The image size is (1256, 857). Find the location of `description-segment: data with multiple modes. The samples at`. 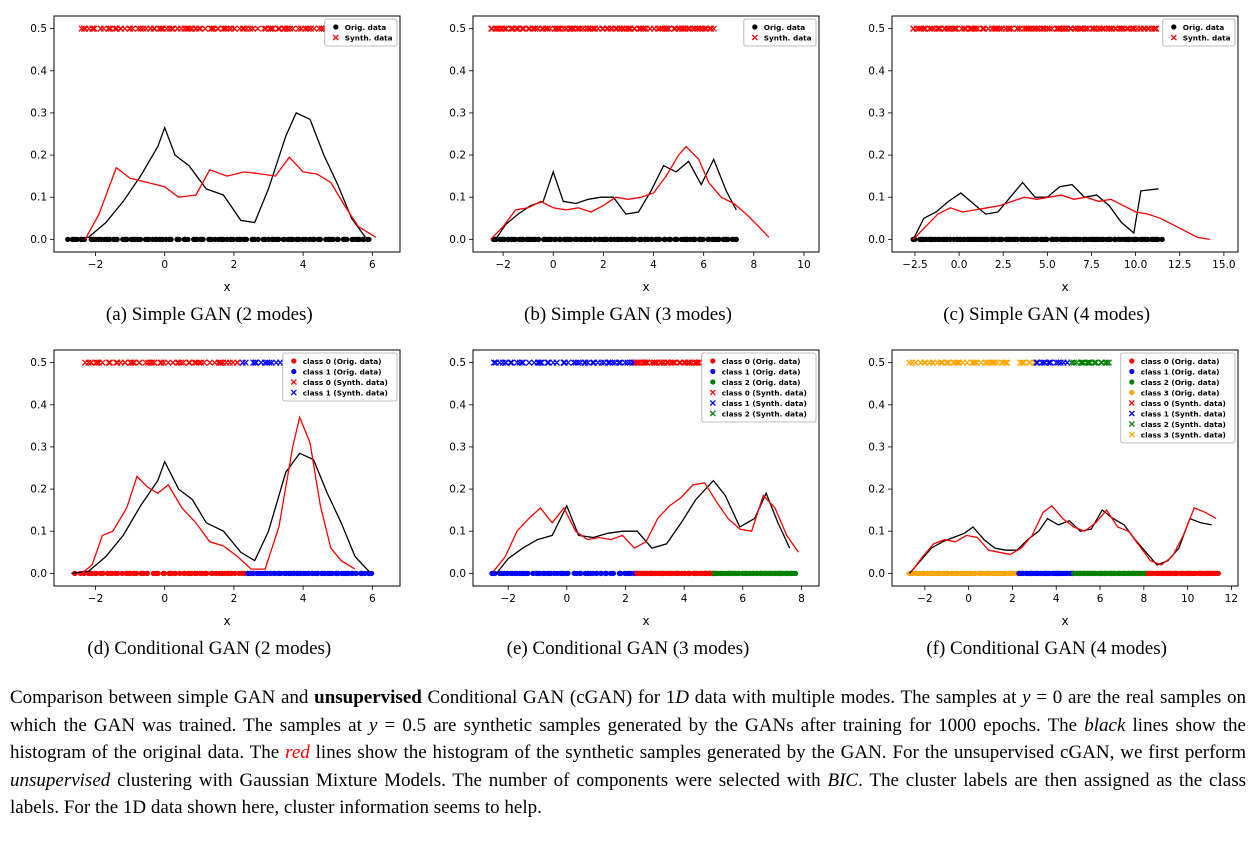

description-segment: data with multiple modes. The samples at is located at coordinates (856, 697).